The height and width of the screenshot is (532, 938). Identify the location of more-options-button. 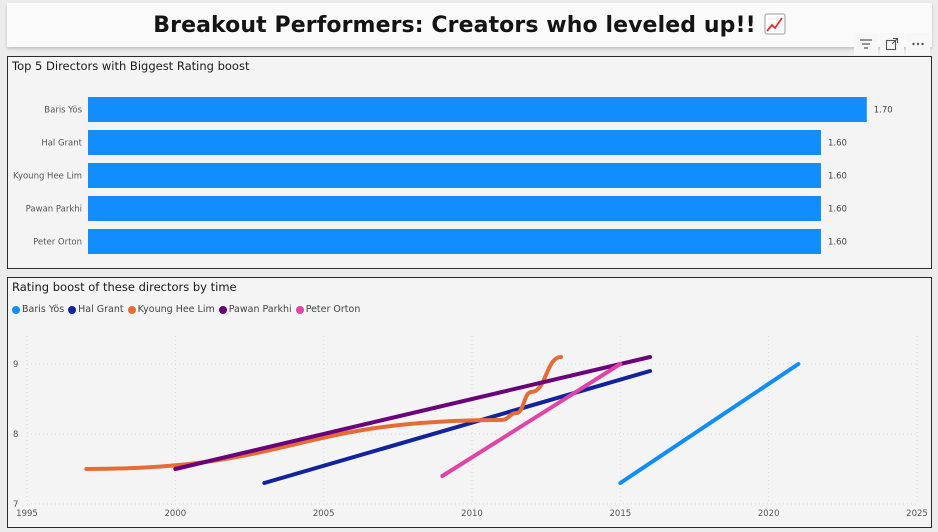
(918, 44).